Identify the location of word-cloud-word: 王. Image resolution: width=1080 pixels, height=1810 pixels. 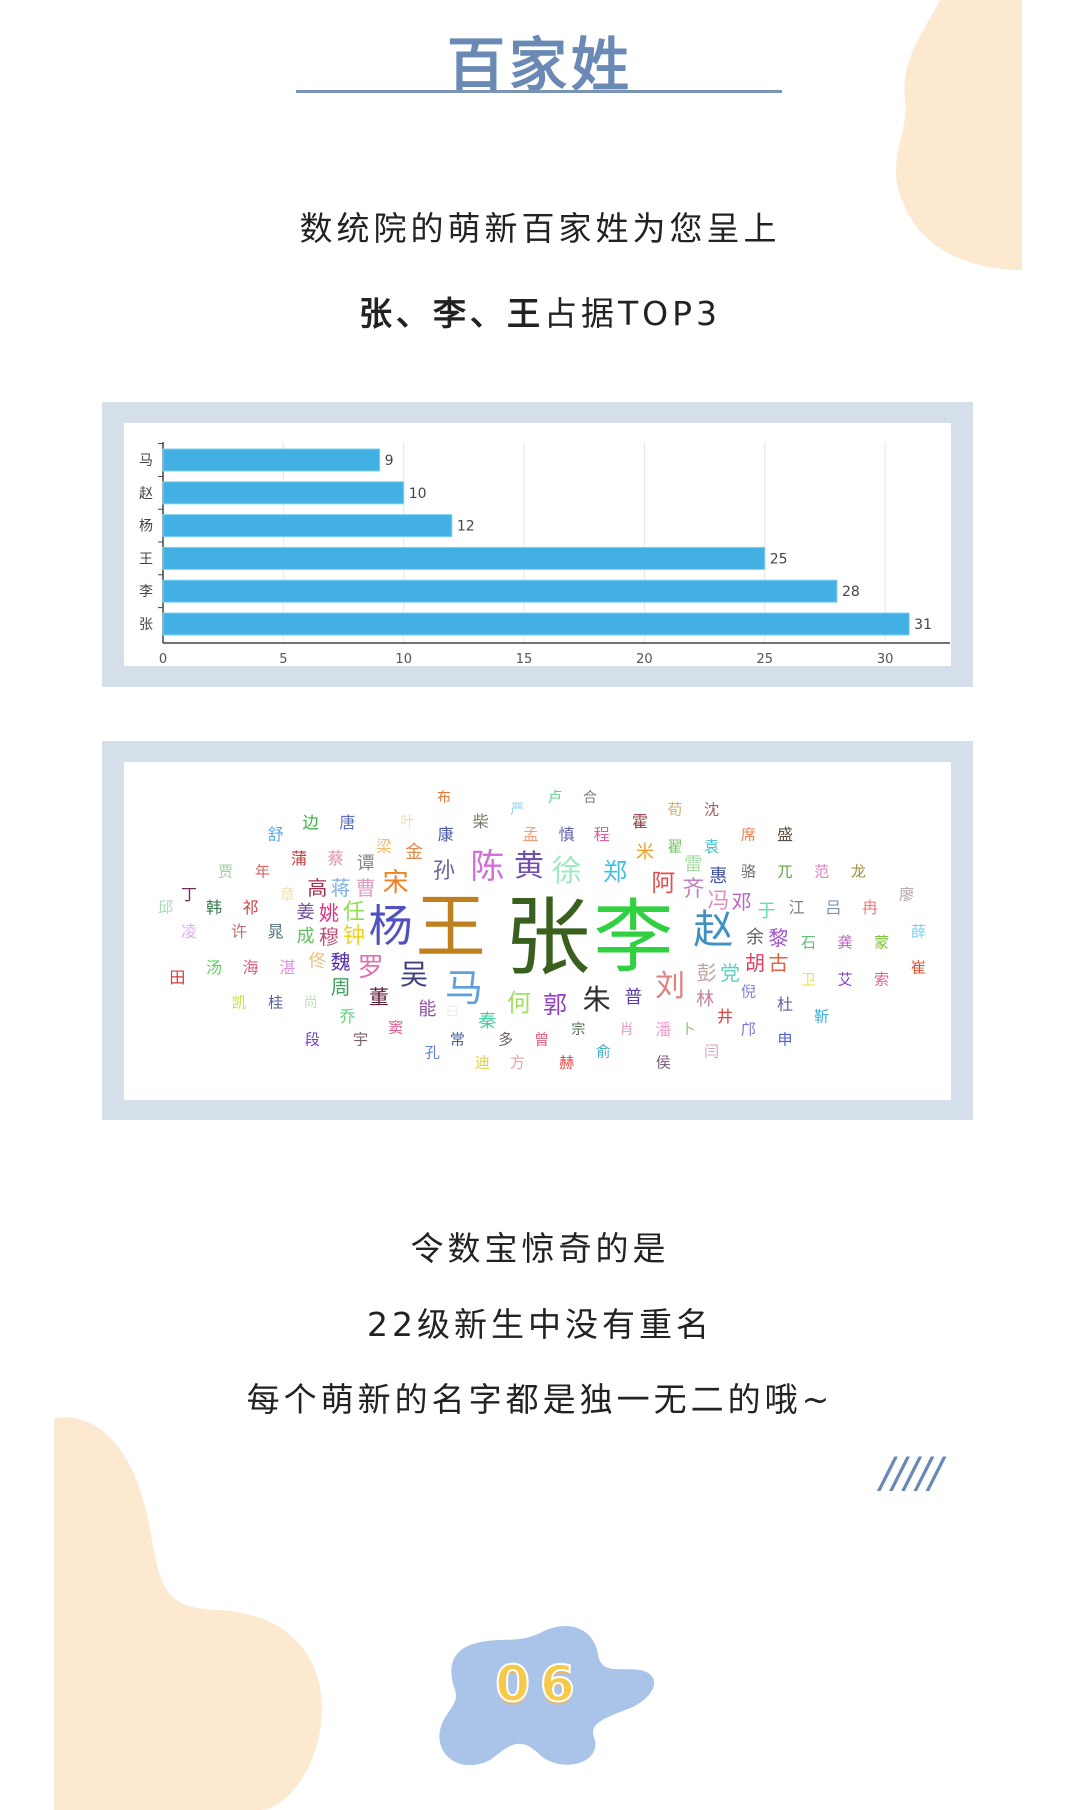
(450, 926).